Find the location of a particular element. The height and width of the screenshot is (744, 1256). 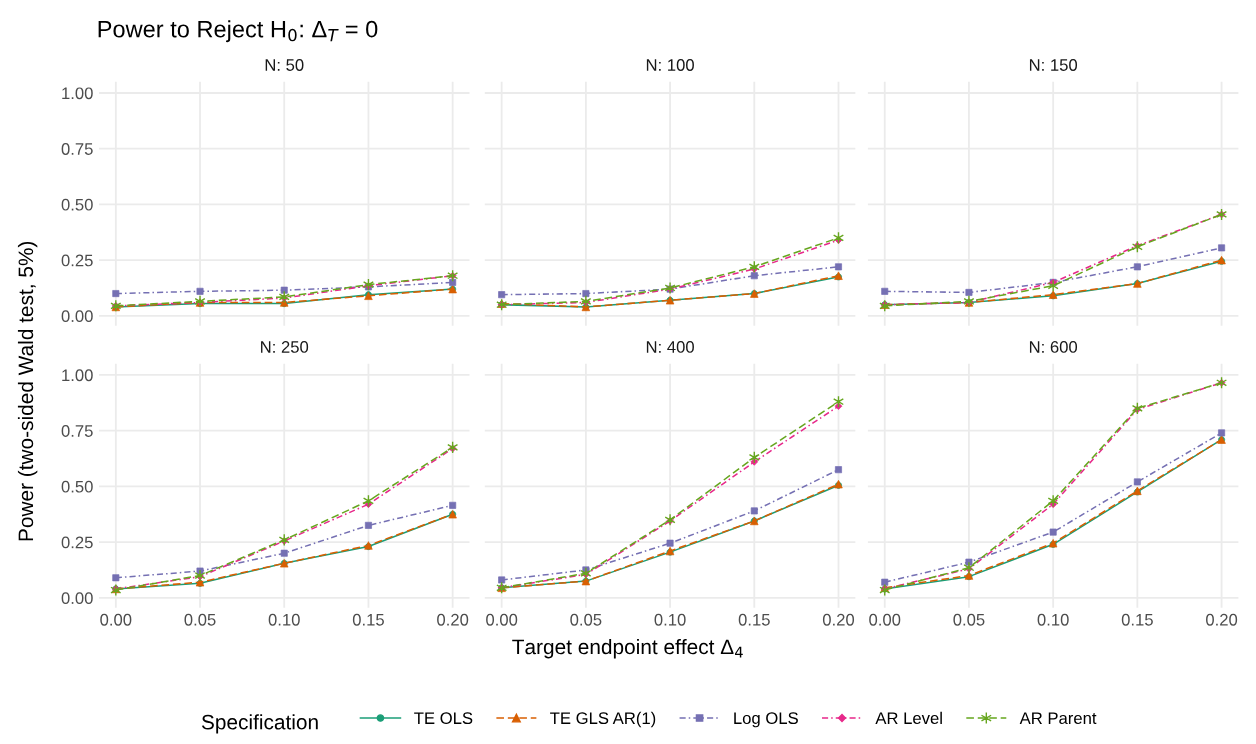

legend-label: AR Parent is located at coordinates (1058, 718).